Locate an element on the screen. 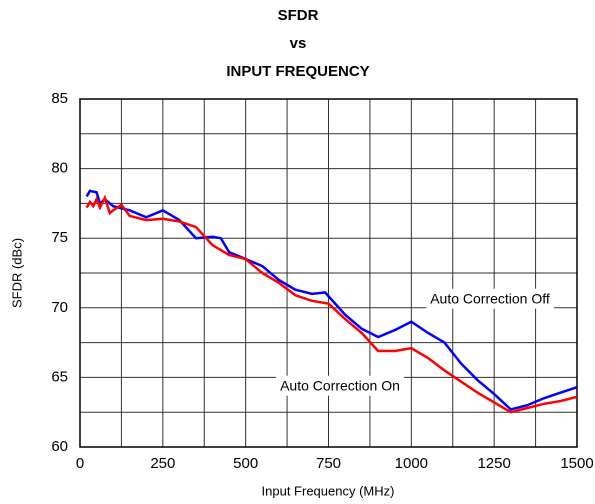 The image size is (595, 504). x-tick-label: 1500 is located at coordinates (576, 463).